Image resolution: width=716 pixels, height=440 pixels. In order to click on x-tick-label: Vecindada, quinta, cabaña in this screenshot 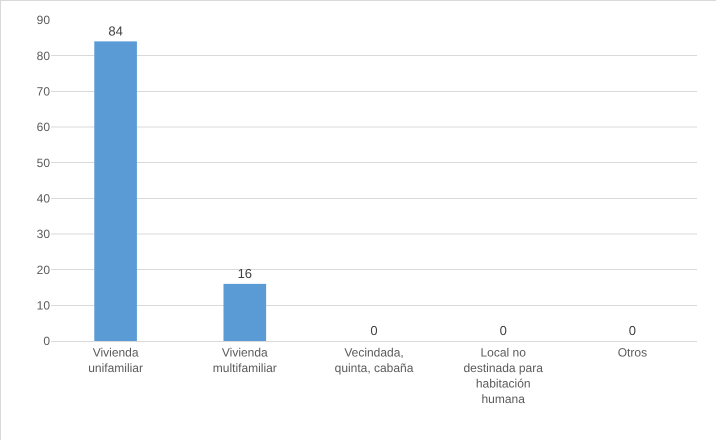, I will do `click(374, 360)`.